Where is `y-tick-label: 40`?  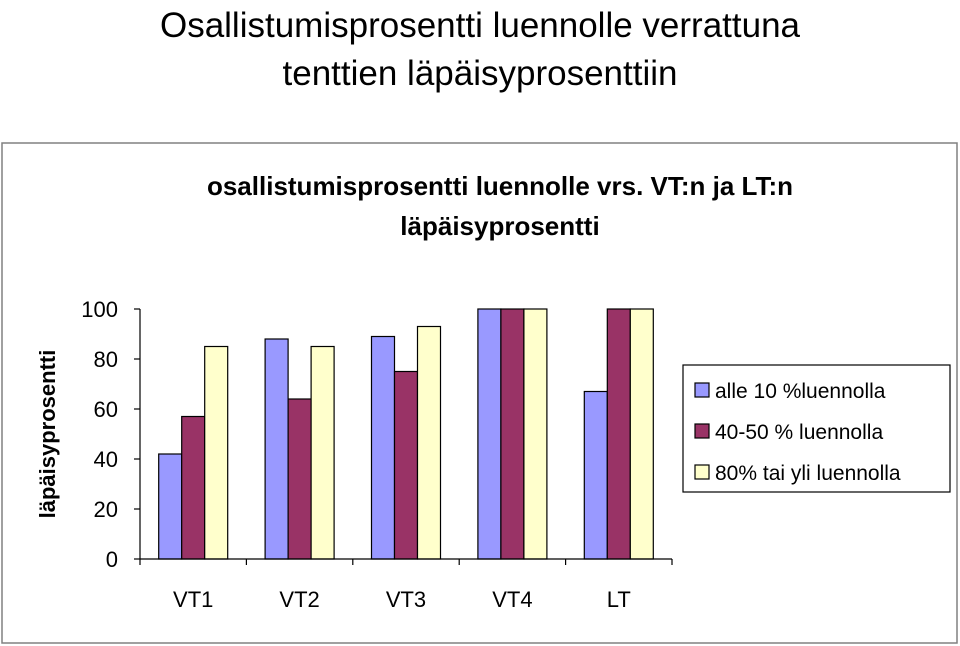 y-tick-label: 40 is located at coordinates (106, 459).